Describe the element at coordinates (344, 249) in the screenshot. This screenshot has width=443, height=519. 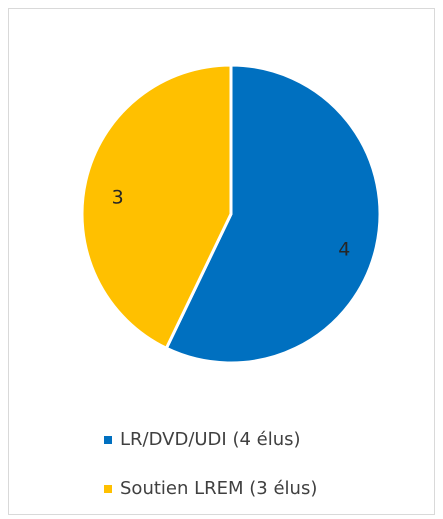
I see `data-label: 4` at that location.